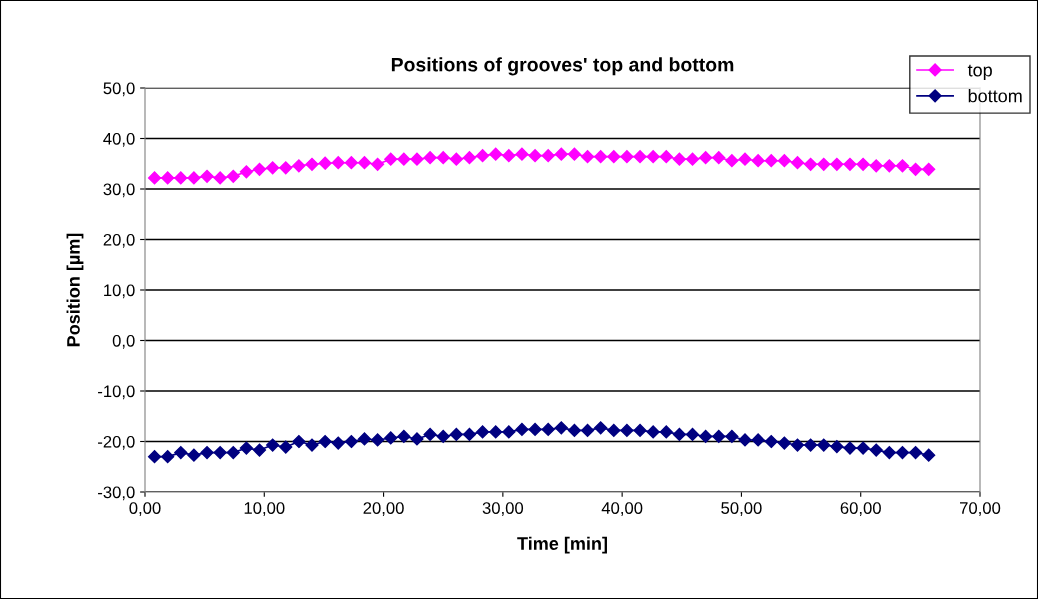  What do you see at coordinates (995, 96) in the screenshot?
I see `legend-label: bottom` at bounding box center [995, 96].